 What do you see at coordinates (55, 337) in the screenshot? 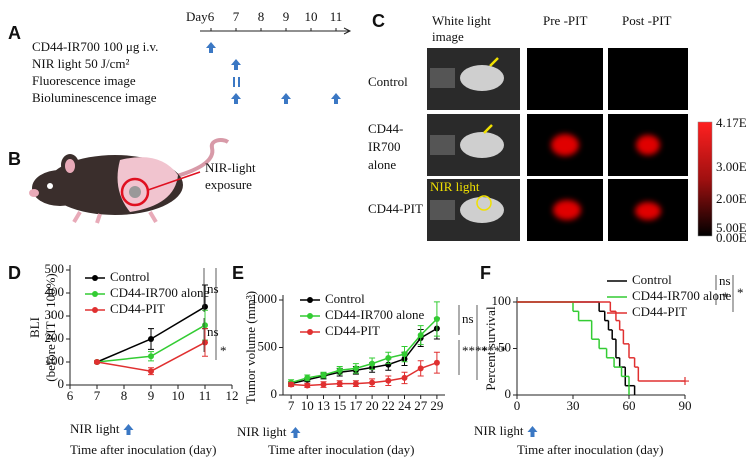
I see `y-tick-label: 200` at bounding box center [55, 337].